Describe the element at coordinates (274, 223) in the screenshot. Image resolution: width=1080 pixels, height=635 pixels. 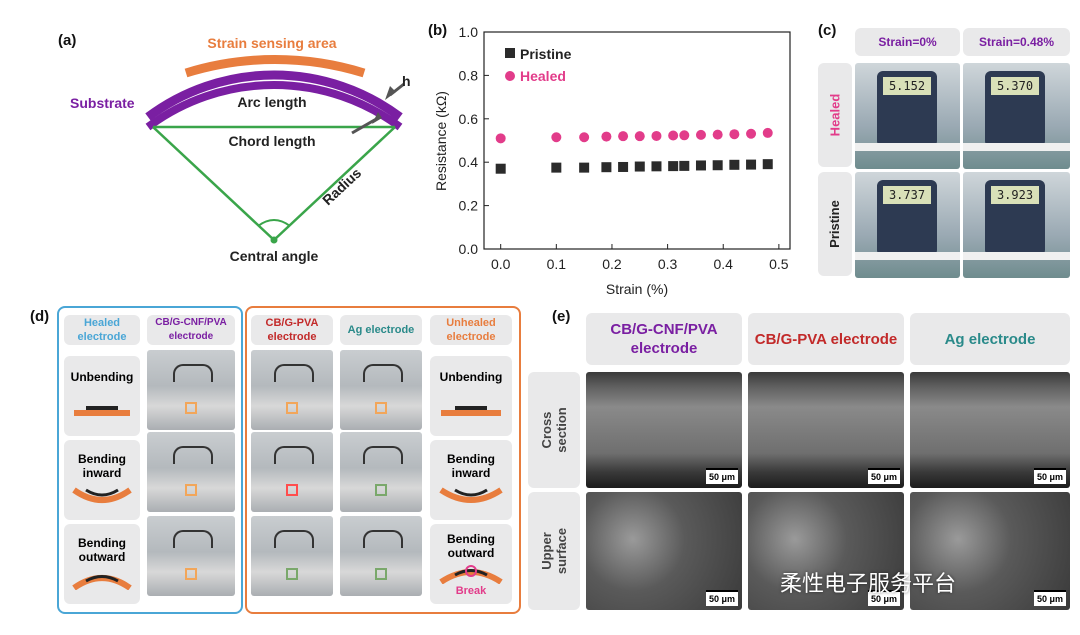
I see `angle-arc` at that location.